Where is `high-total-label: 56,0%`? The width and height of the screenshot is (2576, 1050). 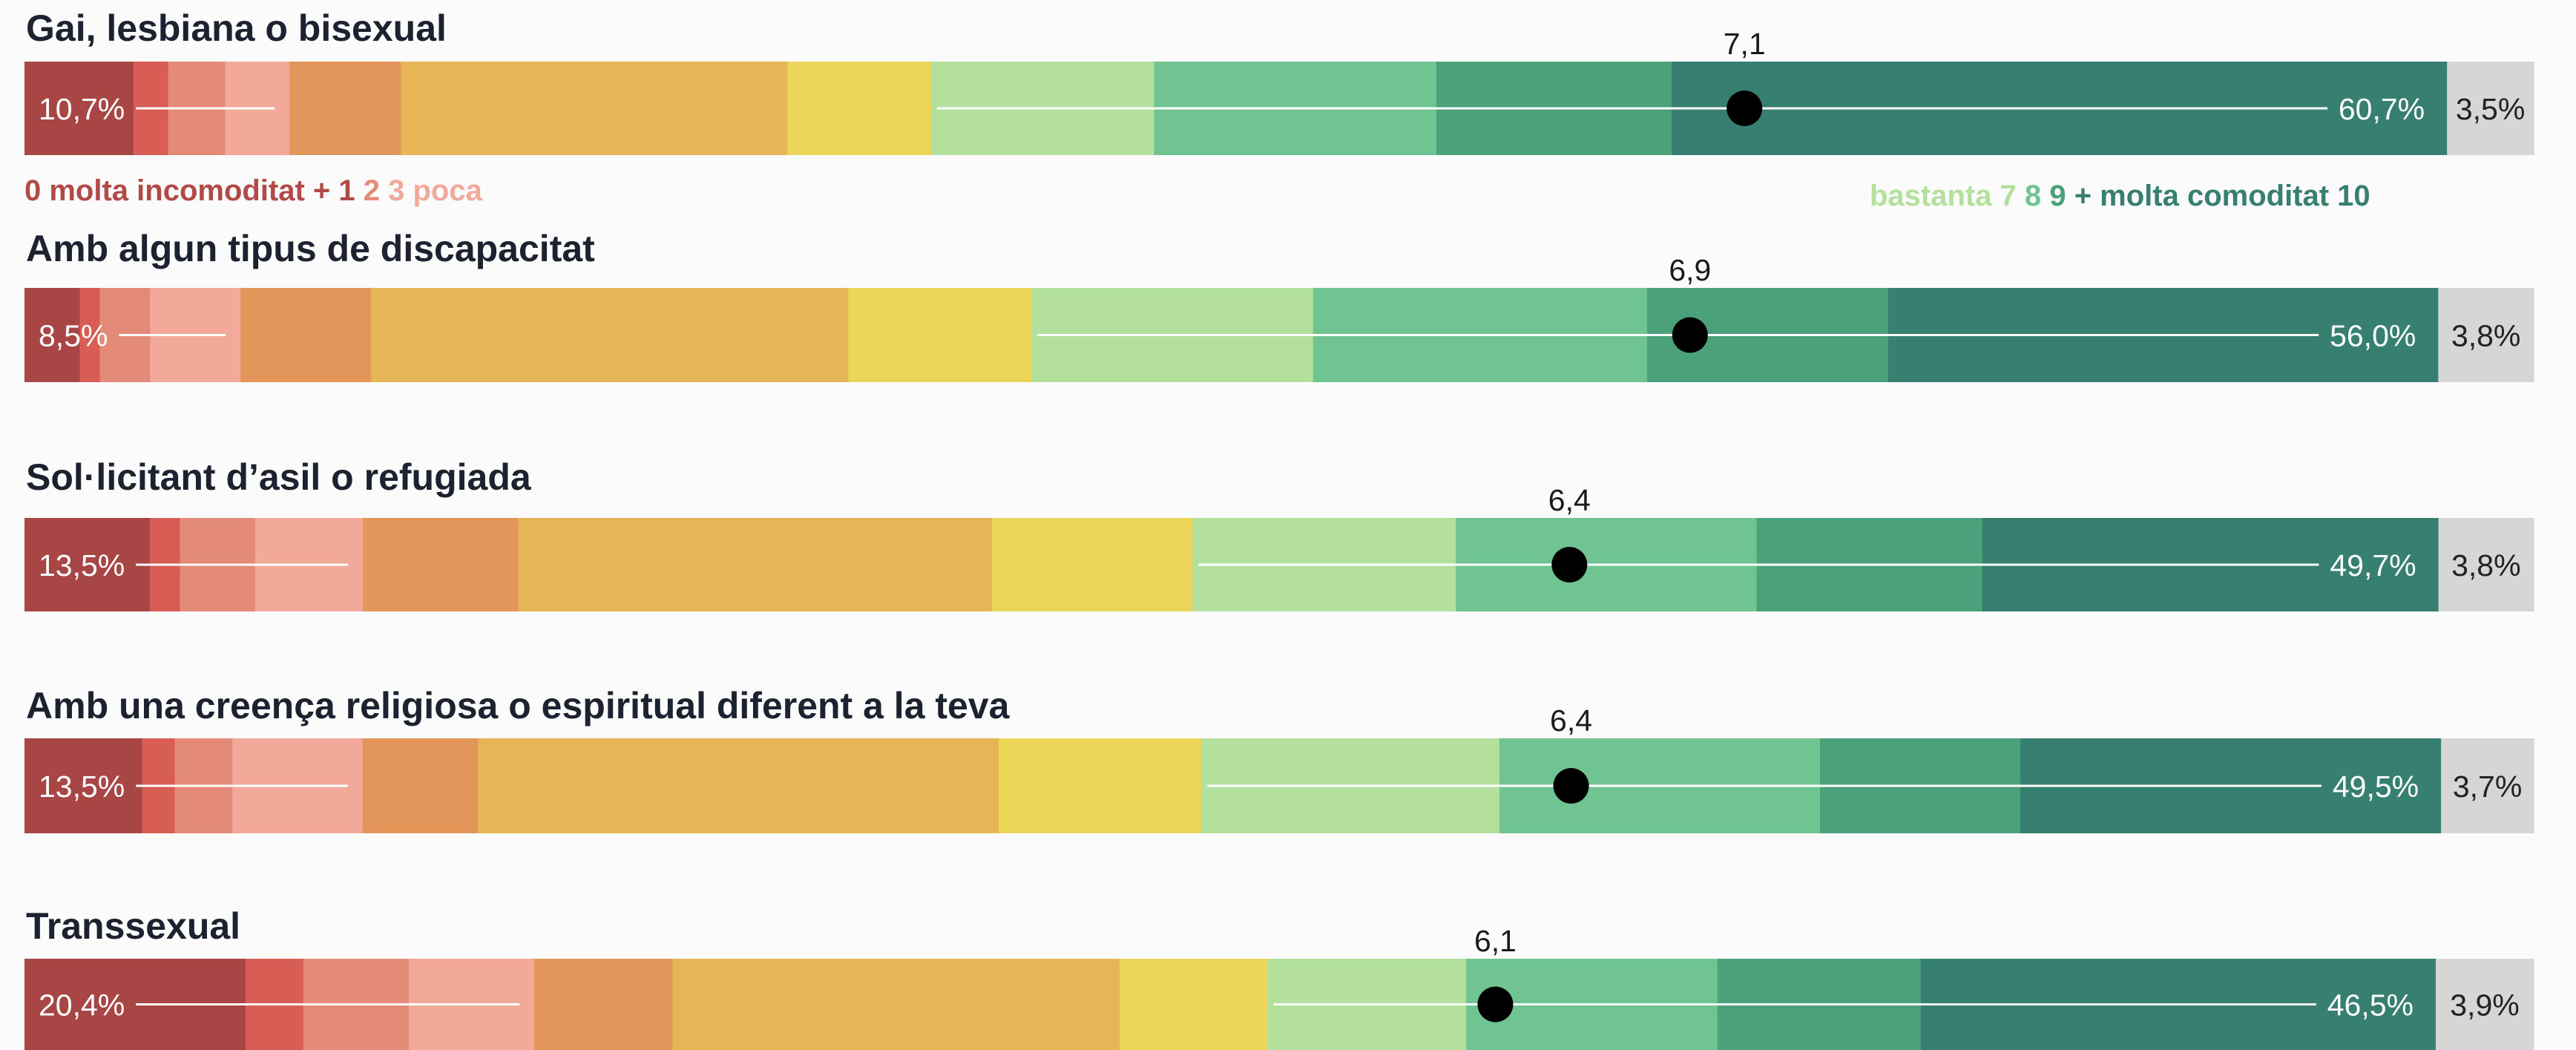
high-total-label: 56,0% is located at coordinates (2373, 336).